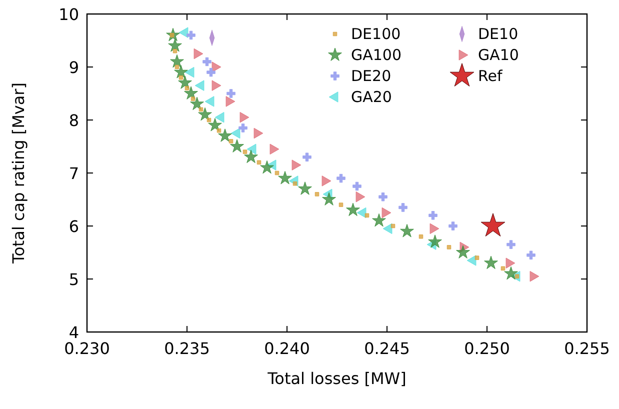  Describe the element at coordinates (498, 55) in the screenshot. I see `legend-label: GA10` at that location.